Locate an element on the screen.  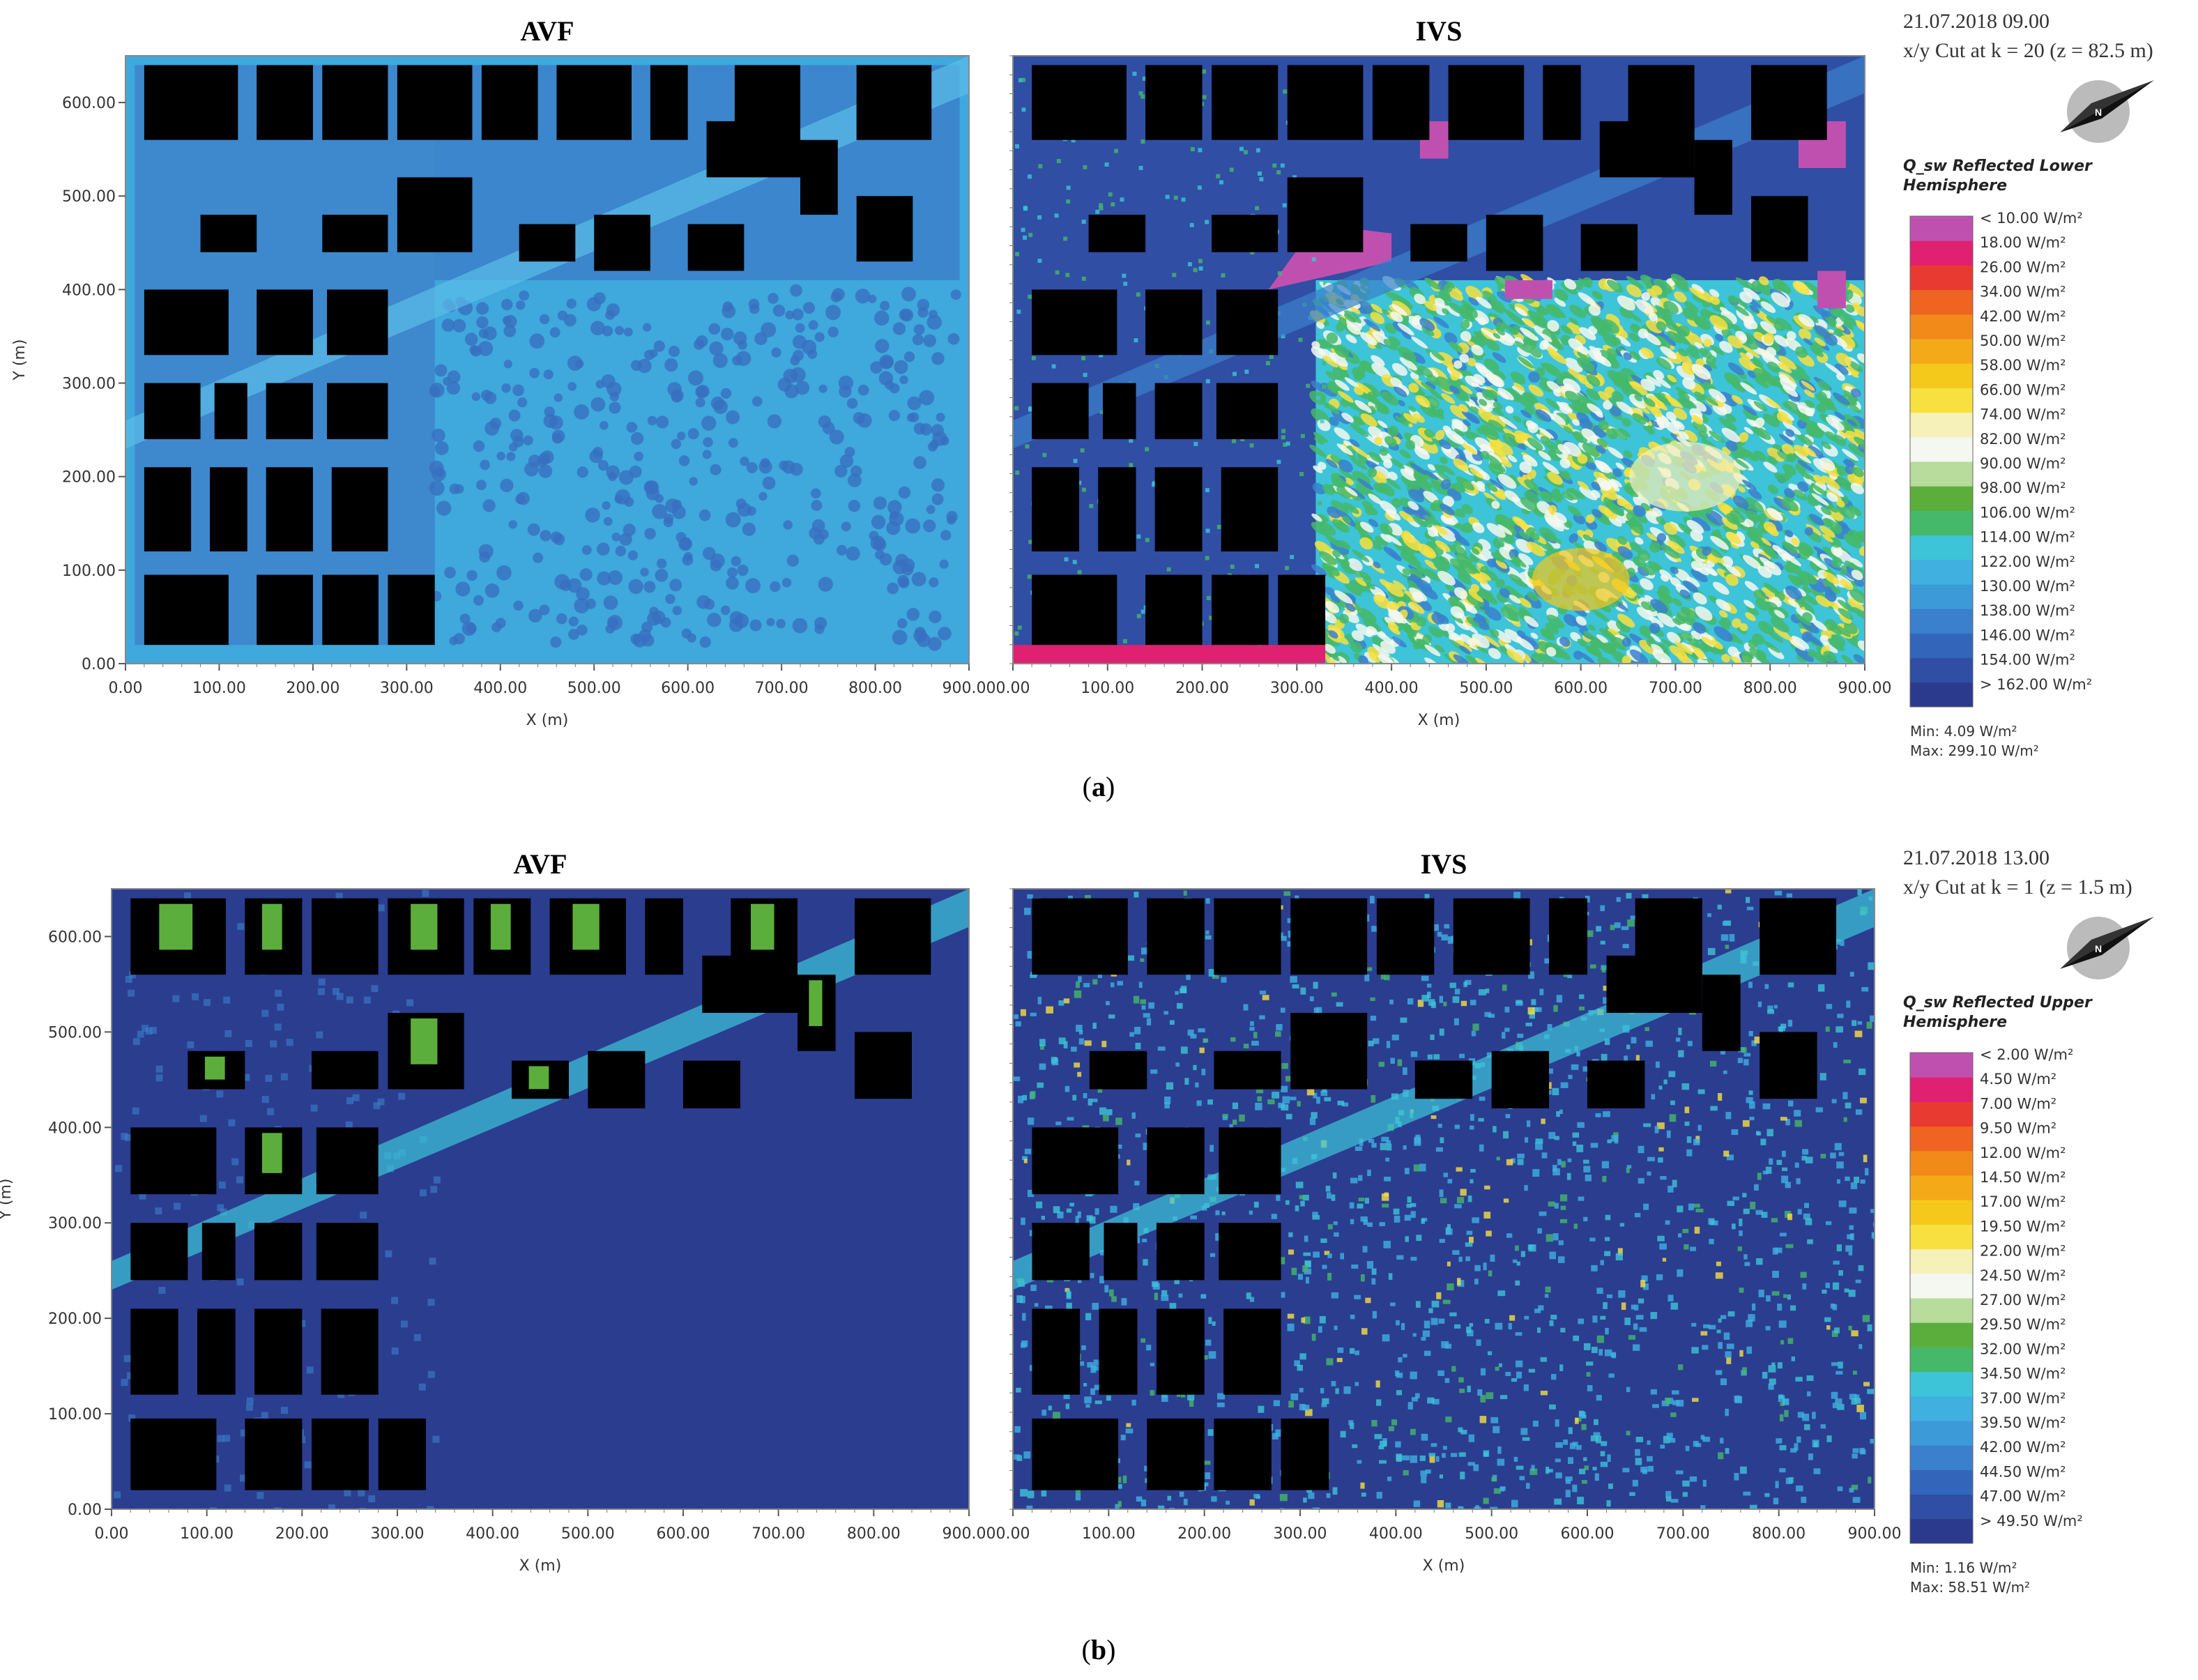
x-tick-label: 300.00 is located at coordinates (407, 688).